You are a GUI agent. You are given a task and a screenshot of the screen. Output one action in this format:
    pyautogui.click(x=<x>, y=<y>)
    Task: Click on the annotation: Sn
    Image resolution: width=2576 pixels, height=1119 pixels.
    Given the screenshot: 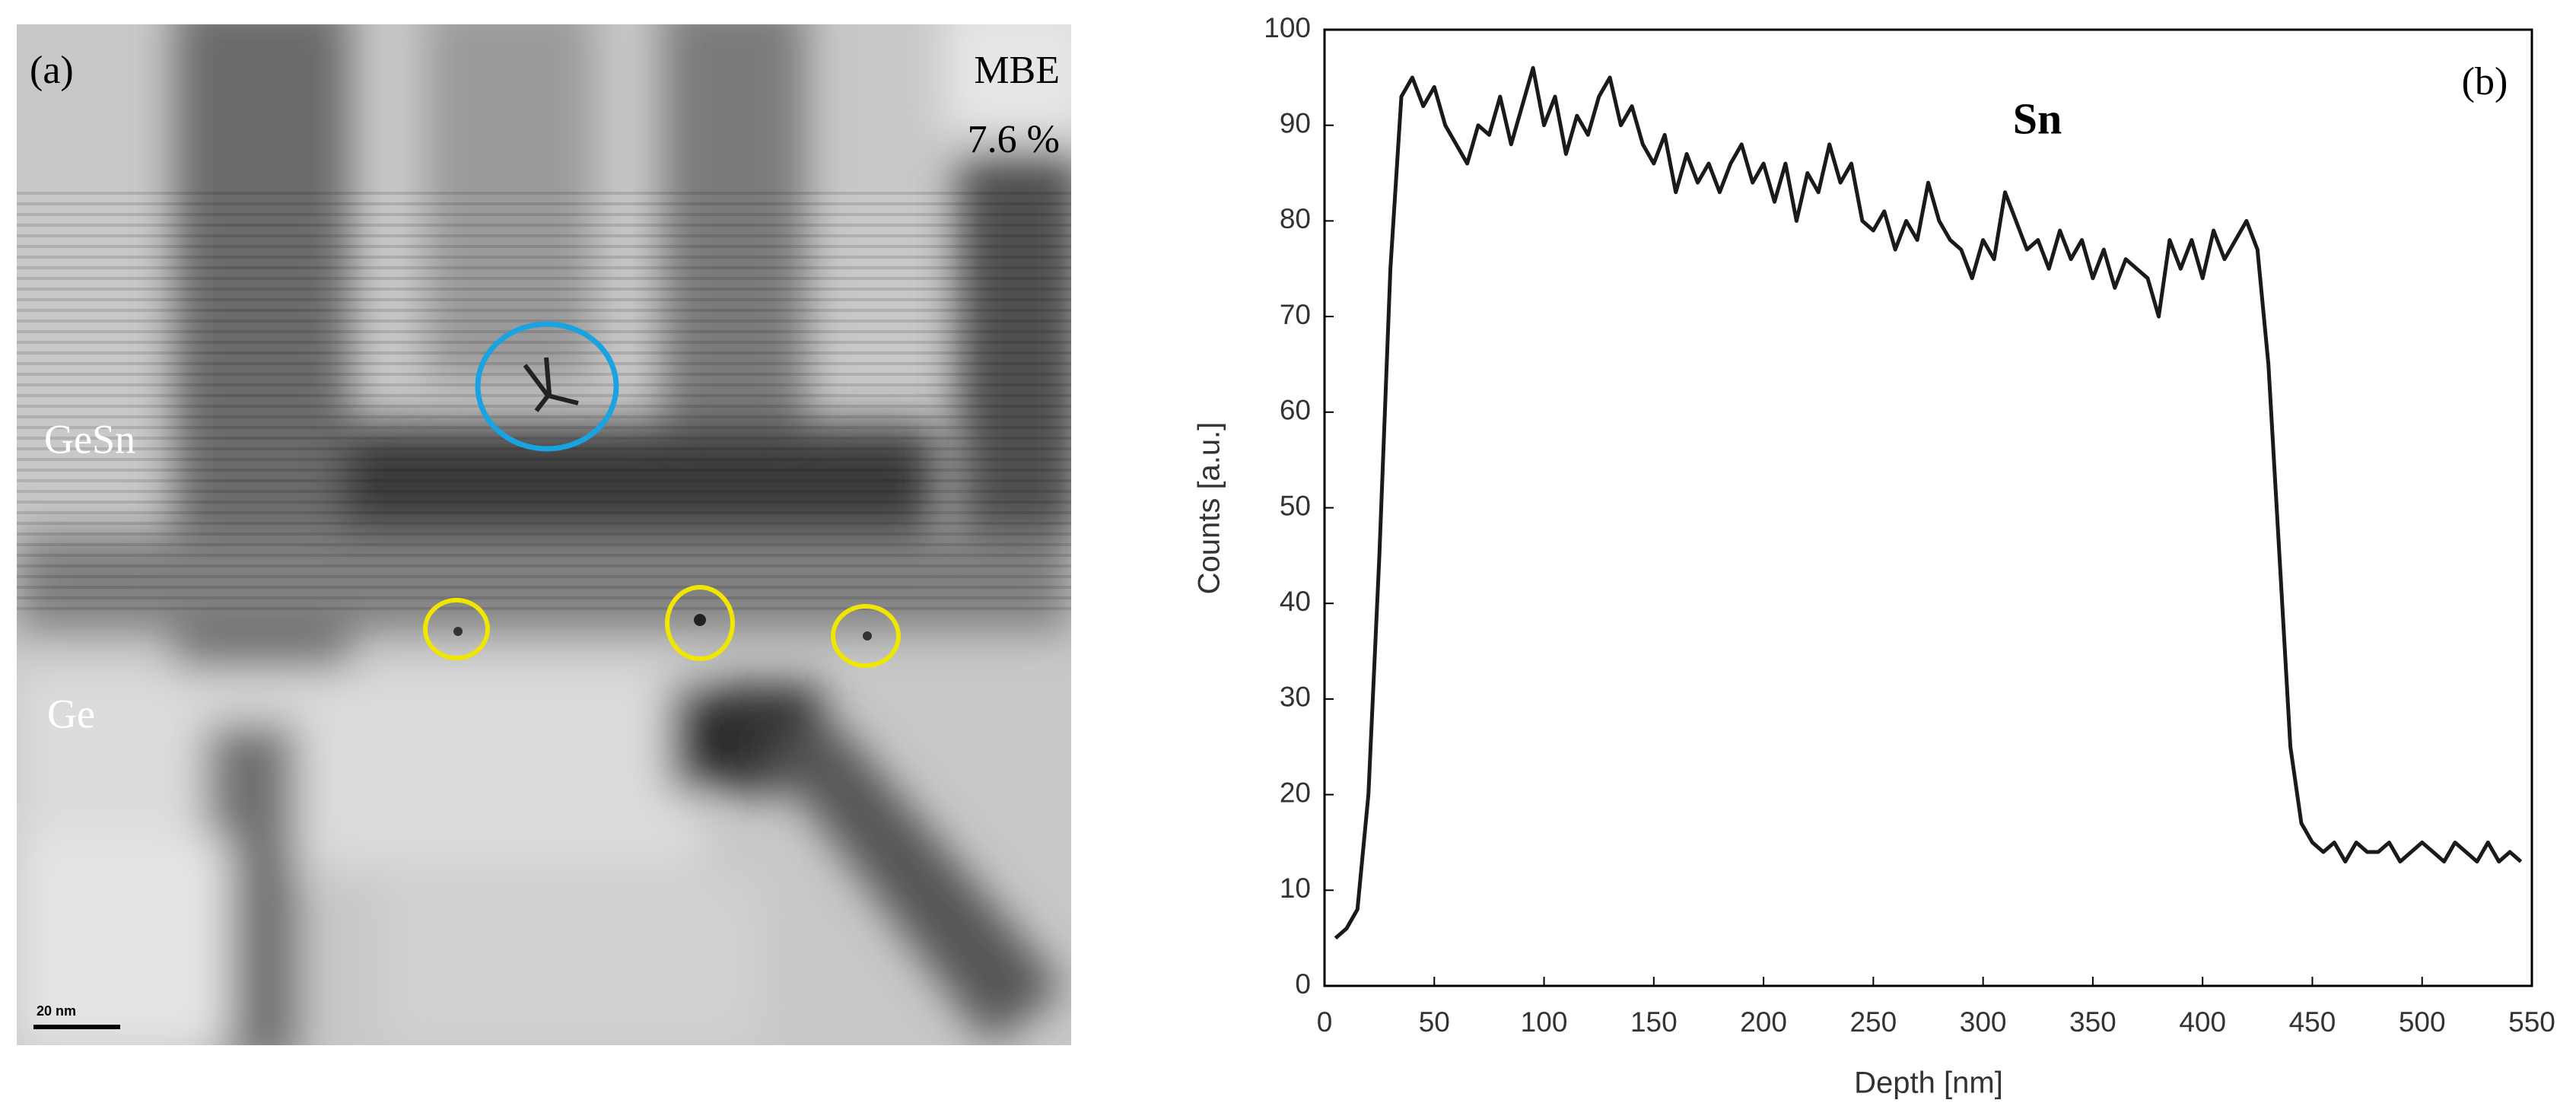 What is the action you would take?
    pyautogui.click(x=2038, y=118)
    